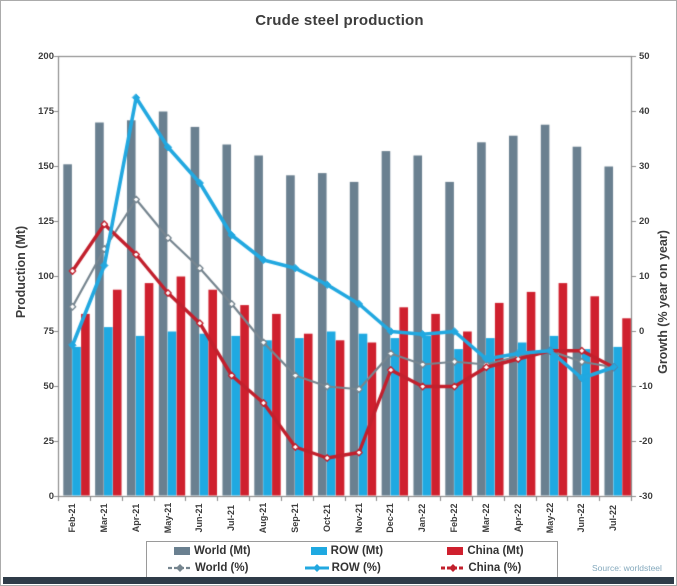 The image size is (677, 586). What do you see at coordinates (48, 331) in the screenshot?
I see `y-left-tick-label: 75` at bounding box center [48, 331].